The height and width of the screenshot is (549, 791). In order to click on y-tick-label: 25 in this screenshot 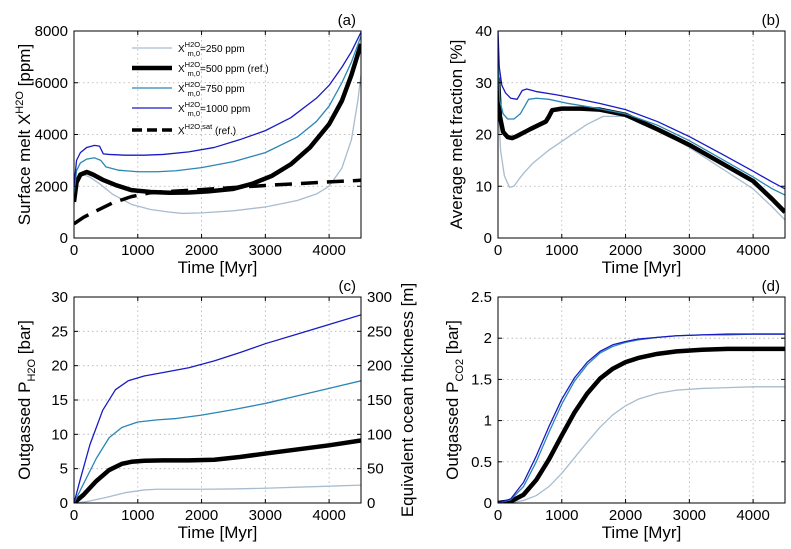, I will do `click(59, 331)`.